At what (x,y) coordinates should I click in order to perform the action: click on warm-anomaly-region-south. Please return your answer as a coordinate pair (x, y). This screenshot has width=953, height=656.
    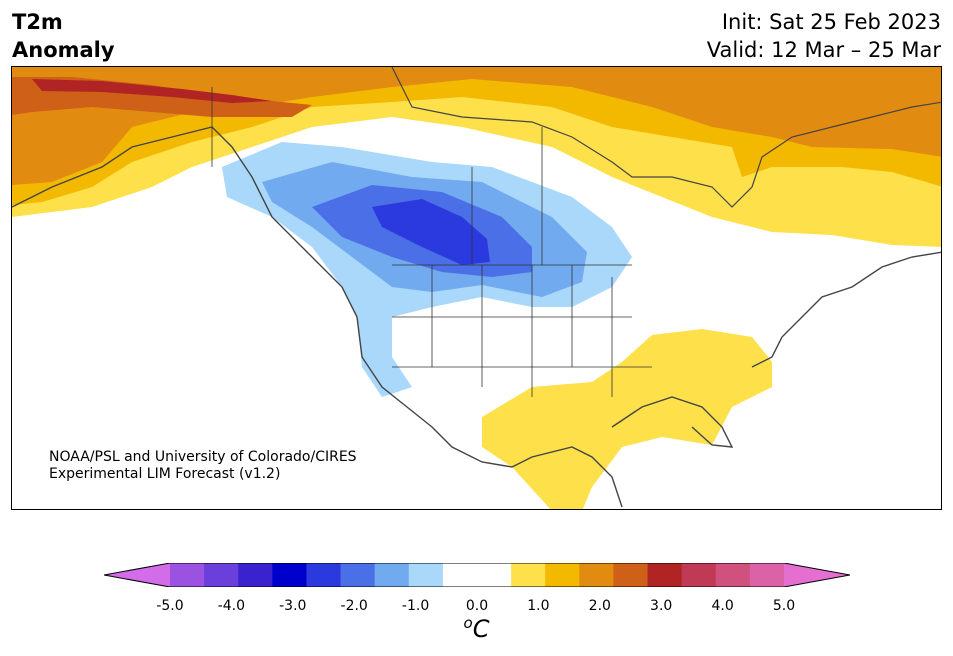
    Looking at the image, I should click on (627, 419).